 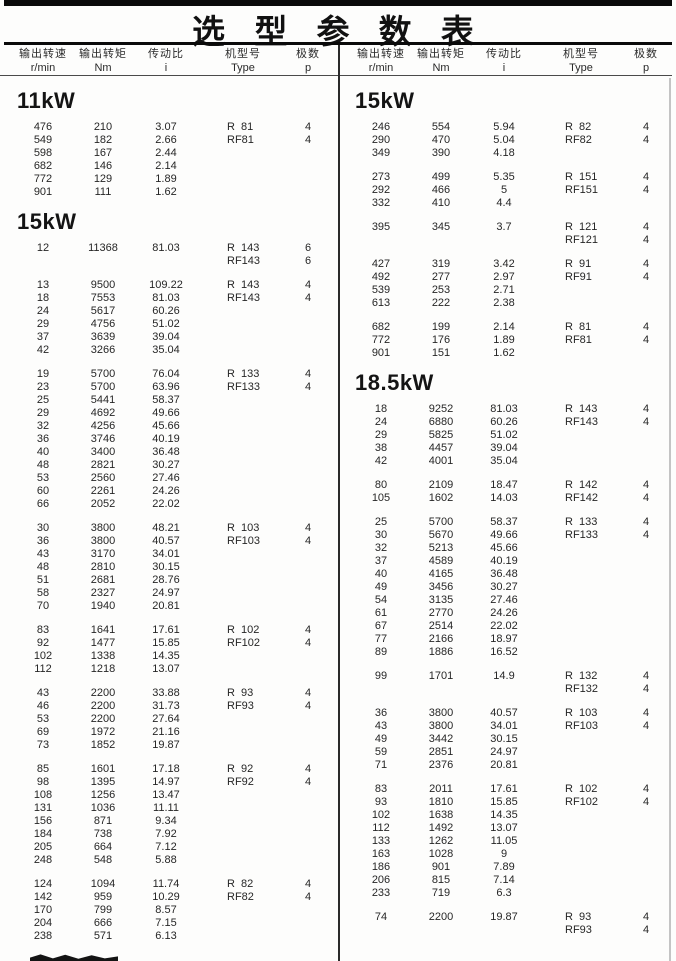 What do you see at coordinates (504, 68) in the screenshot?
I see `header-ratio-unit: i` at bounding box center [504, 68].